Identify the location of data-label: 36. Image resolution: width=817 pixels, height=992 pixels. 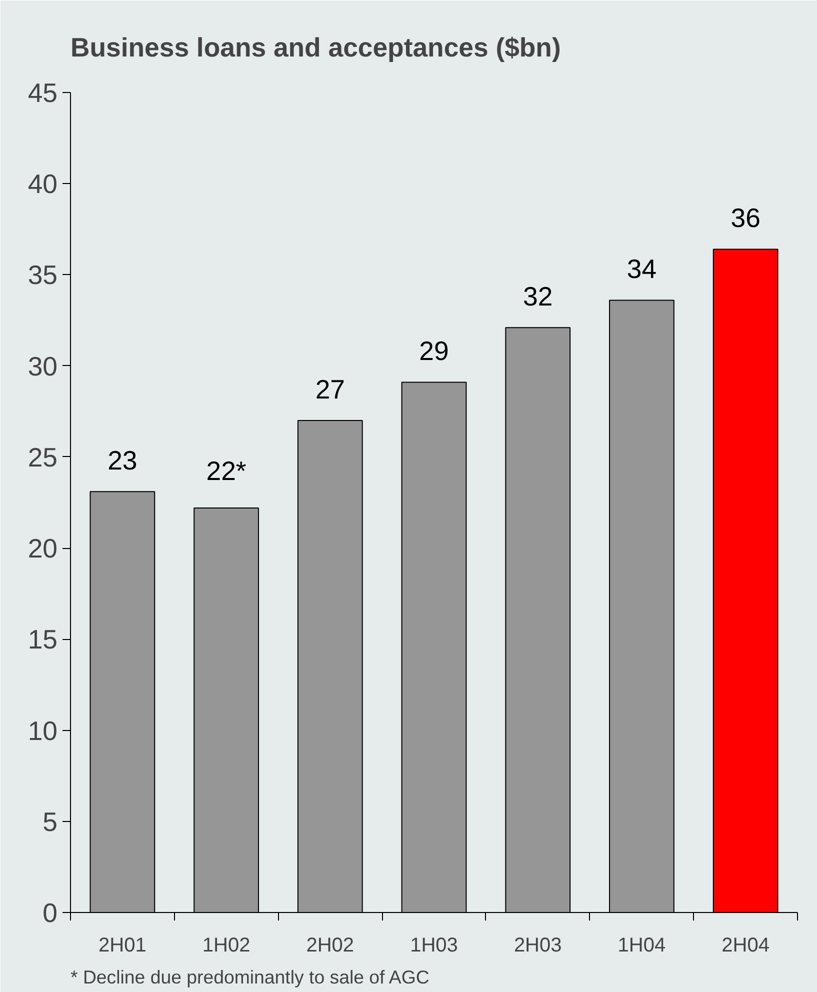
(745, 218).